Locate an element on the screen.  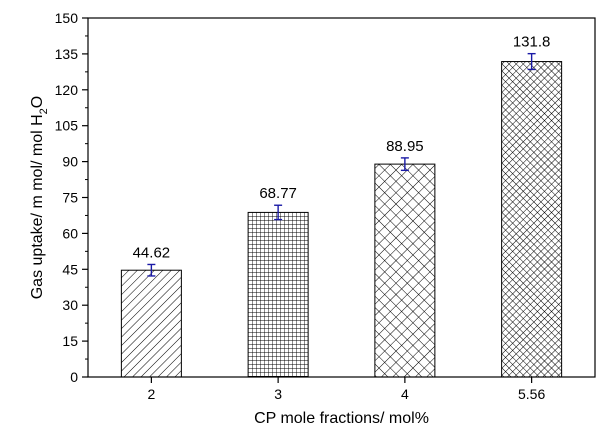
bar-5.56 is located at coordinates (532, 219).